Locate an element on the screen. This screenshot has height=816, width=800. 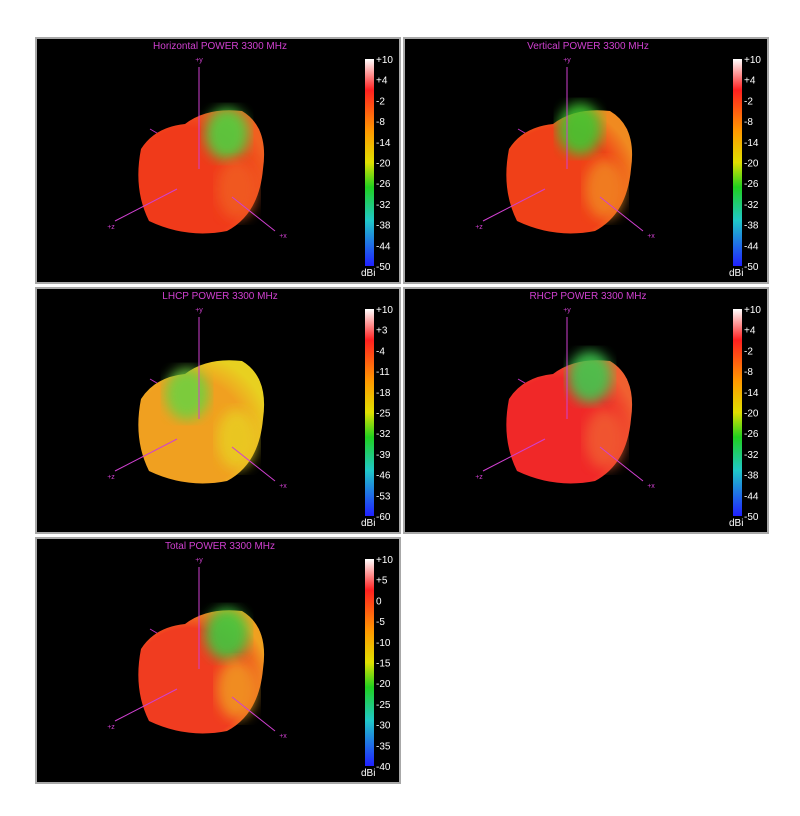
colorbar-tick-label: -60 is located at coordinates (383, 517).